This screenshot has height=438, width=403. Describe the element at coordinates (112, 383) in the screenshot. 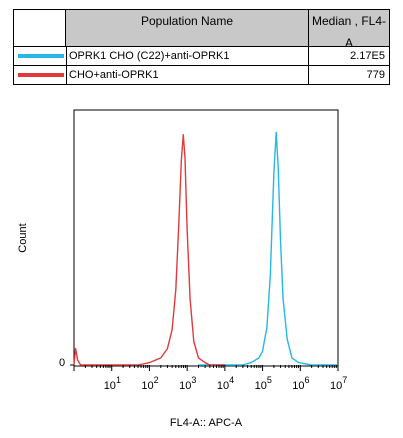

I see `x-tick-label: 10¹` at that location.